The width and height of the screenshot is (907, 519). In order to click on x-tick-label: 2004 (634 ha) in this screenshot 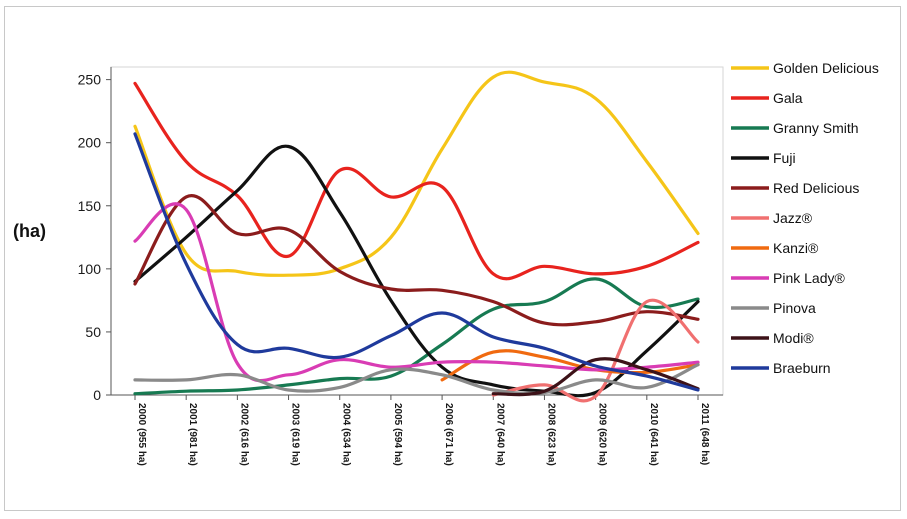, I will do `click(346, 434)`.